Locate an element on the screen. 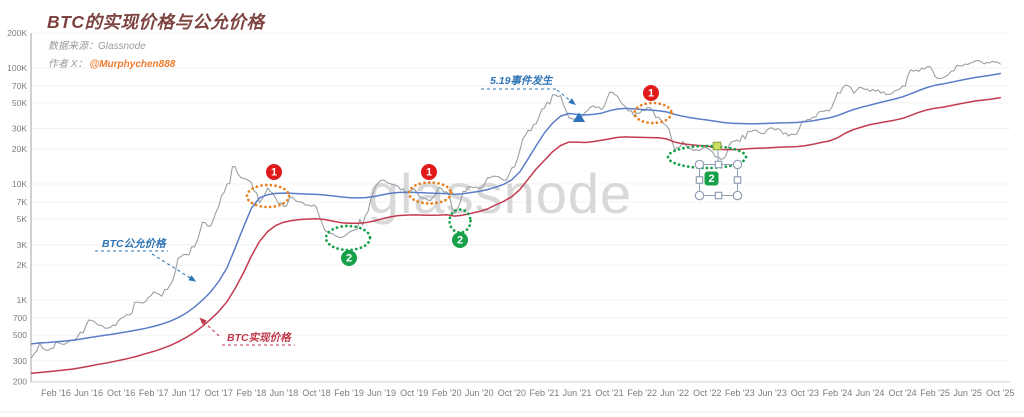 The width and height of the screenshot is (1024, 417). data-source-line: 数据来源：Glassnode is located at coordinates (97, 44).